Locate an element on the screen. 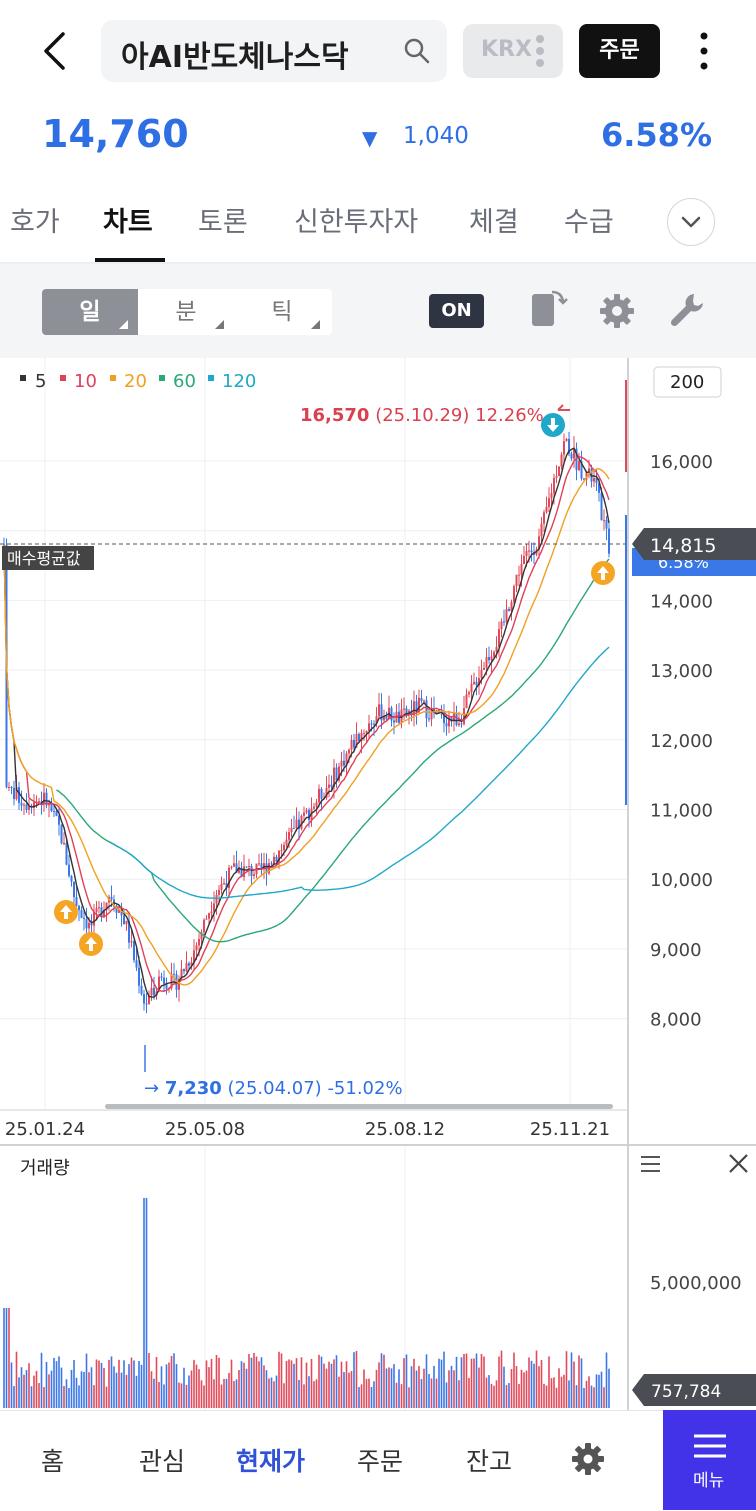 This screenshot has height=1511, width=756. nav-current-price: 현재가 is located at coordinates (271, 1461).